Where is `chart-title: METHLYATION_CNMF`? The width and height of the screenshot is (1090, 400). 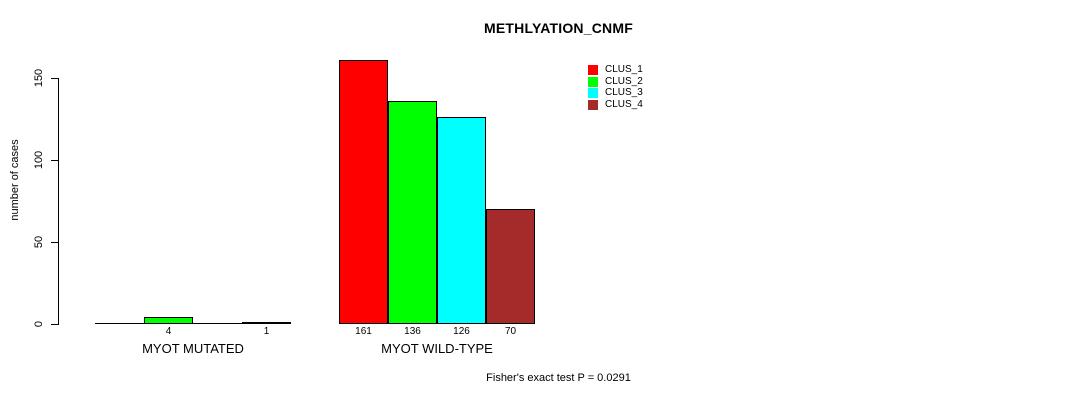 chart-title: METHLYATION_CNMF is located at coordinates (558, 28).